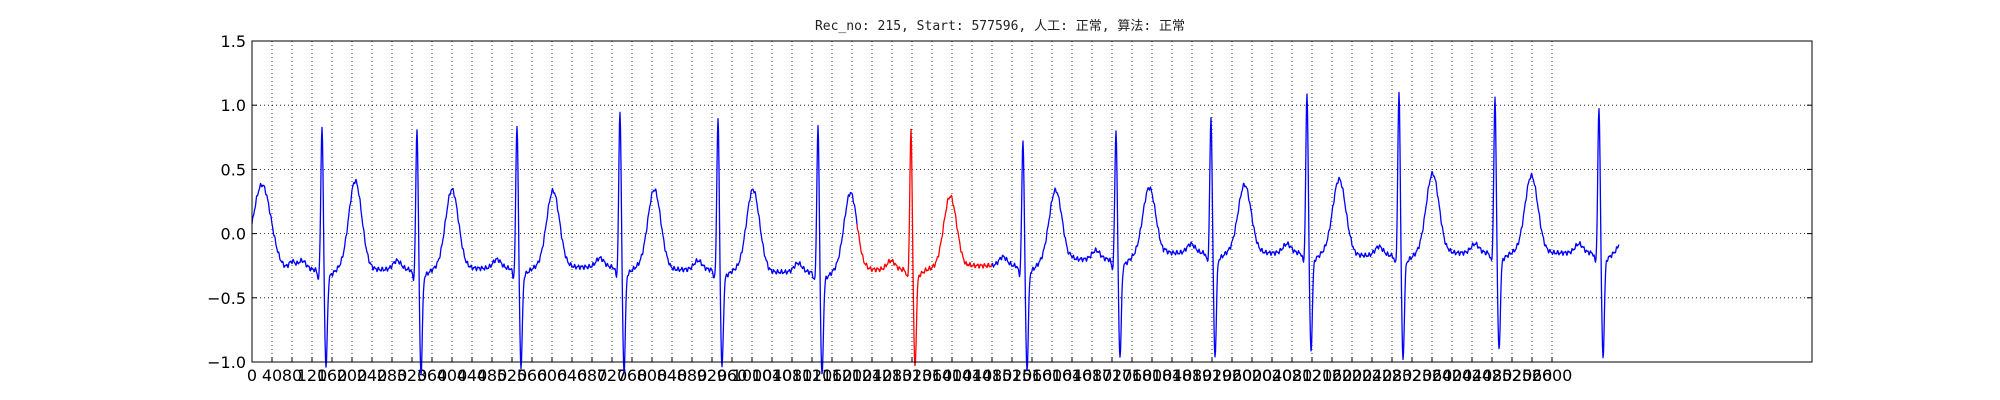 This screenshot has height=400, width=2000. Describe the element at coordinates (972, 375) in the screenshot. I see `x-tick-label: 1440` at that location.